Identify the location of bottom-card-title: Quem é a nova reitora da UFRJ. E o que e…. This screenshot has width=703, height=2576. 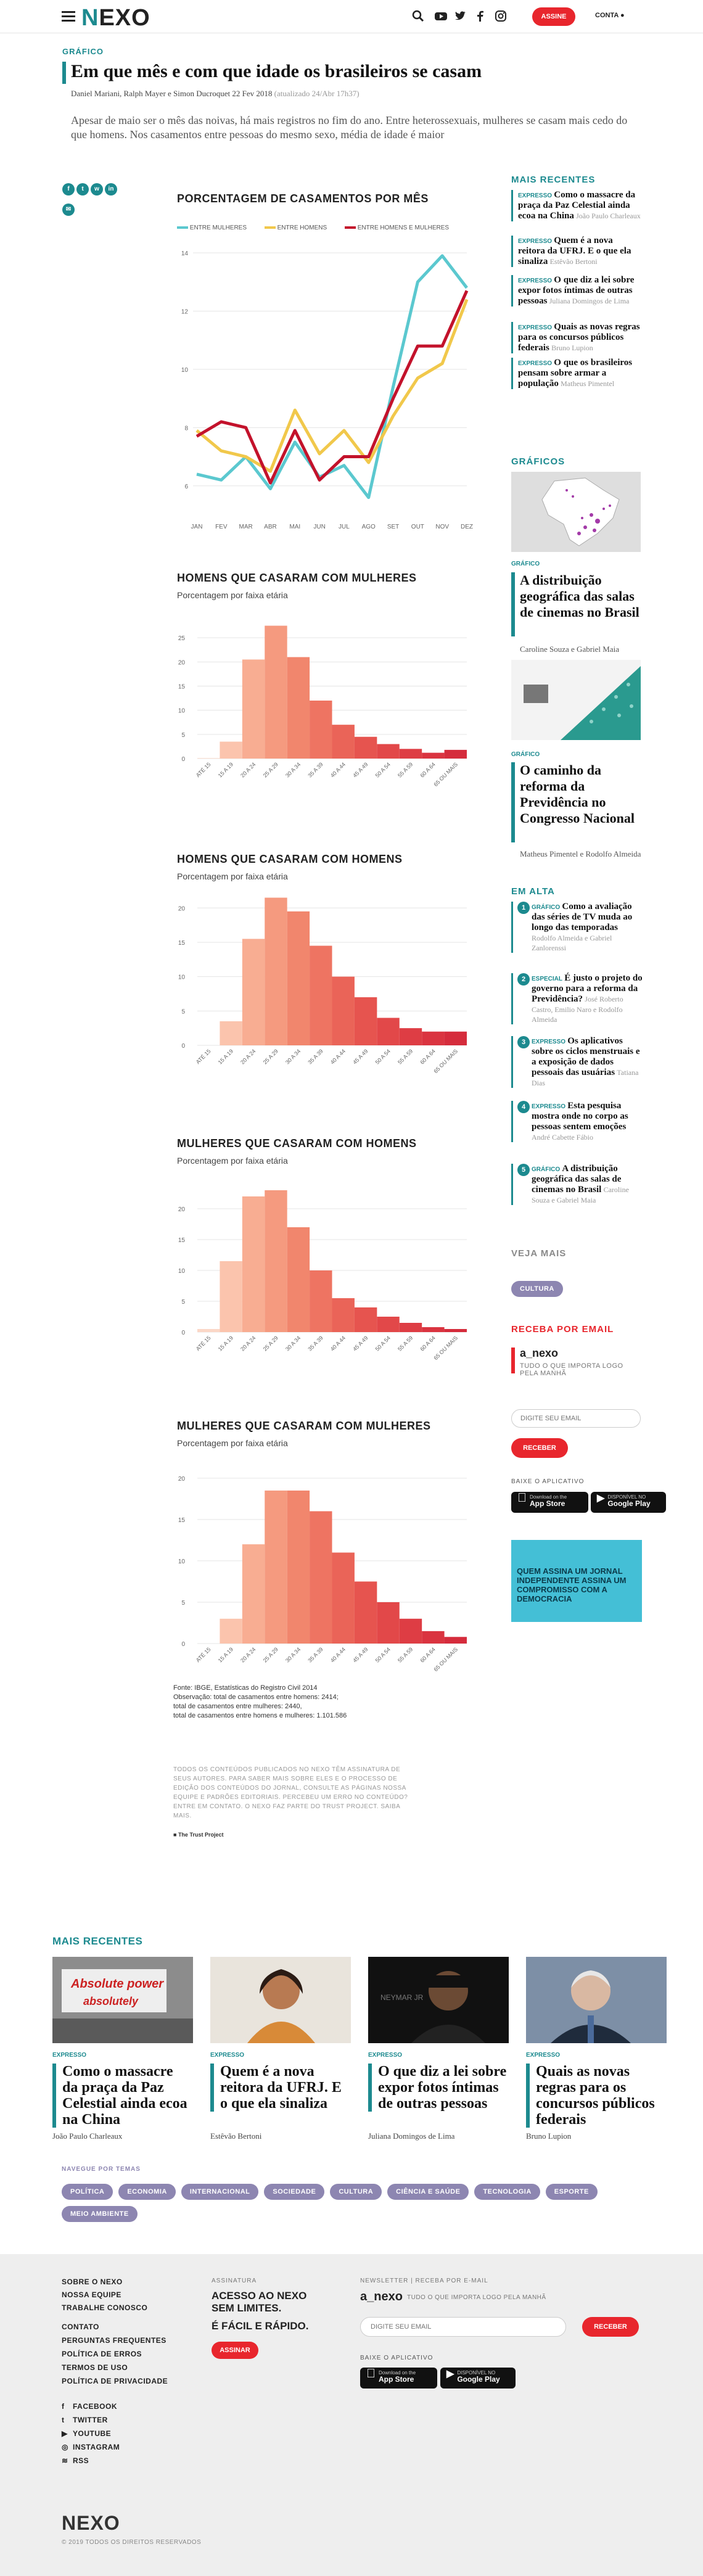
(280, 2088).